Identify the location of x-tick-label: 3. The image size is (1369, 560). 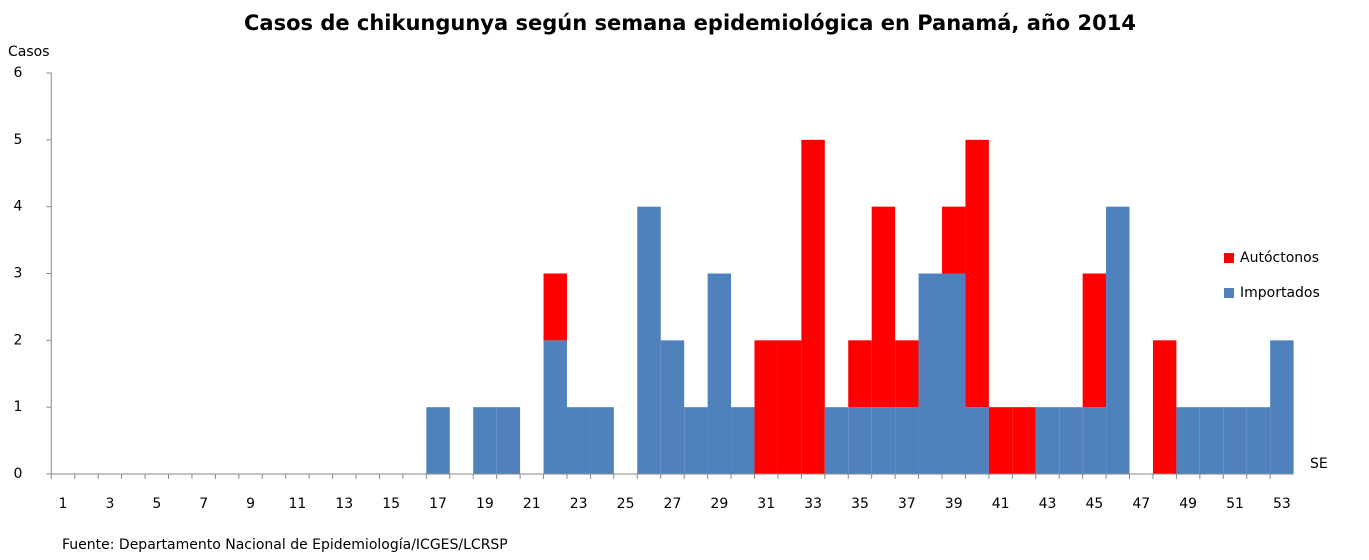
(109, 504).